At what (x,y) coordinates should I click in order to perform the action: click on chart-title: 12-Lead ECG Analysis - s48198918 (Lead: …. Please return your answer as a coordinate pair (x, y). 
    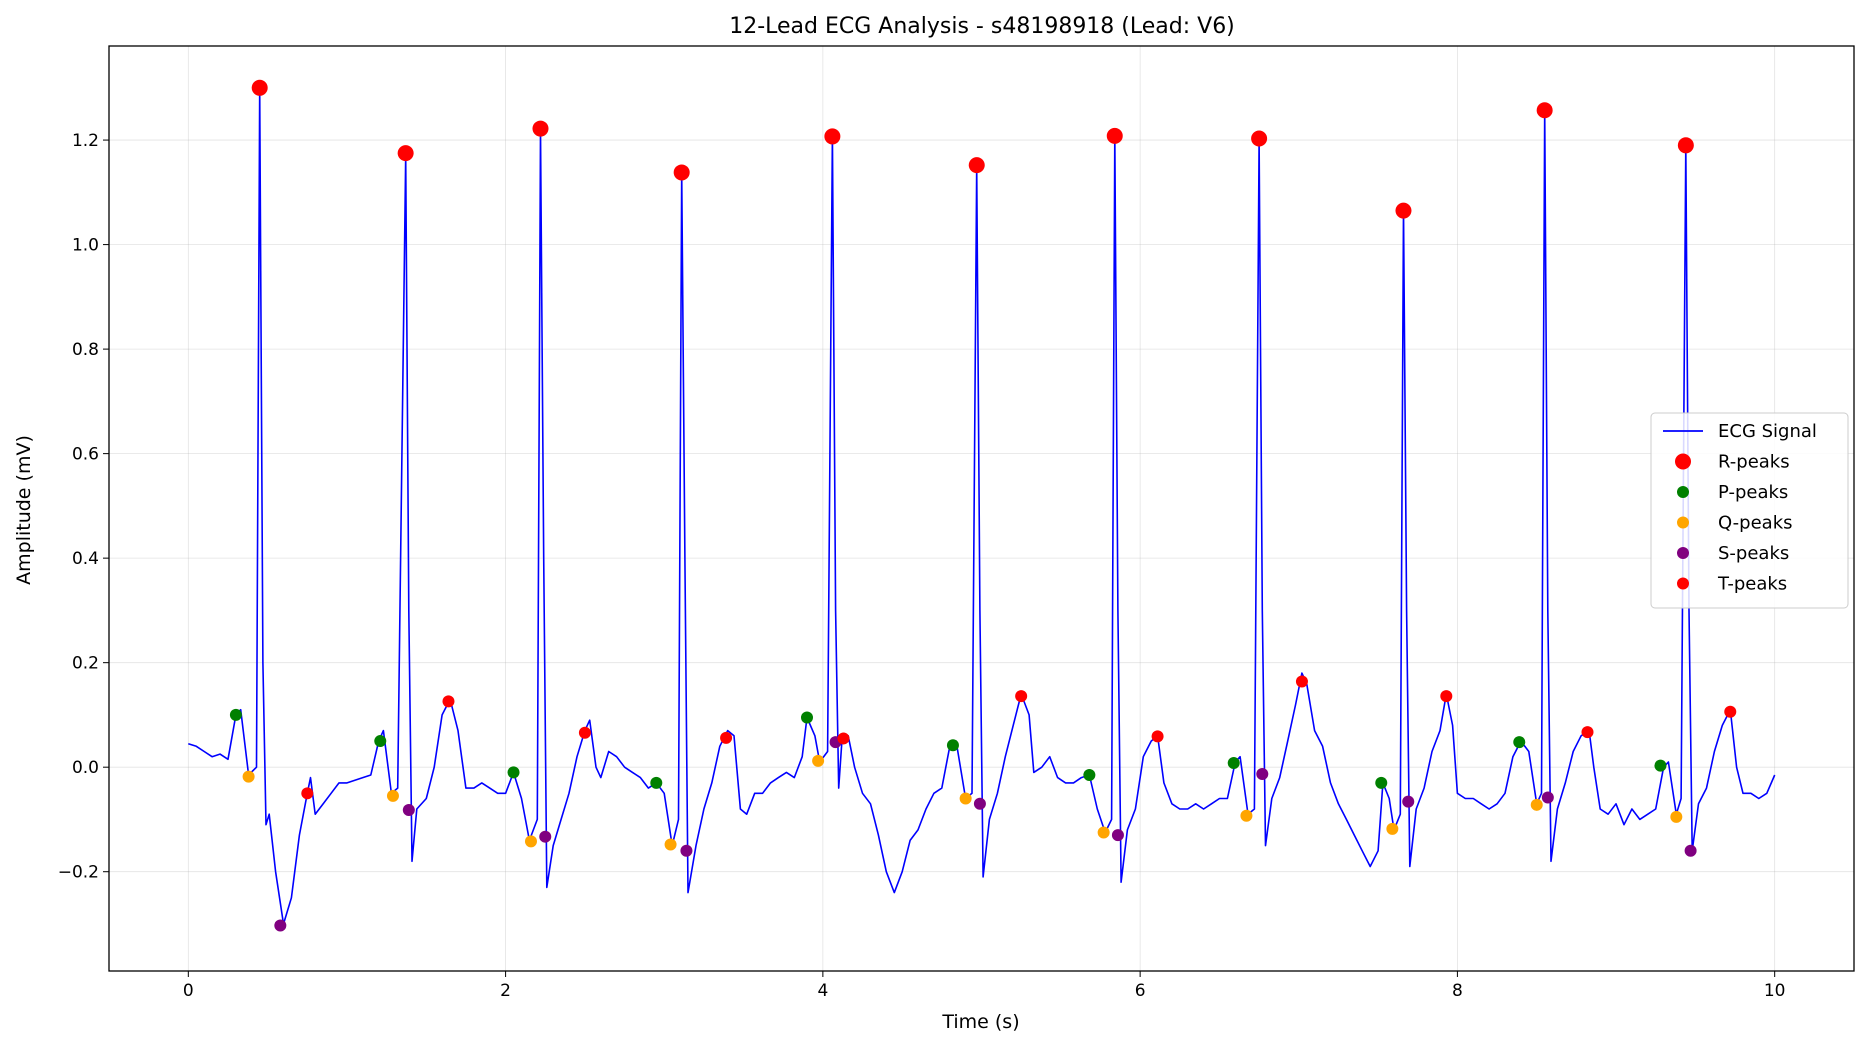
    Looking at the image, I should click on (982, 26).